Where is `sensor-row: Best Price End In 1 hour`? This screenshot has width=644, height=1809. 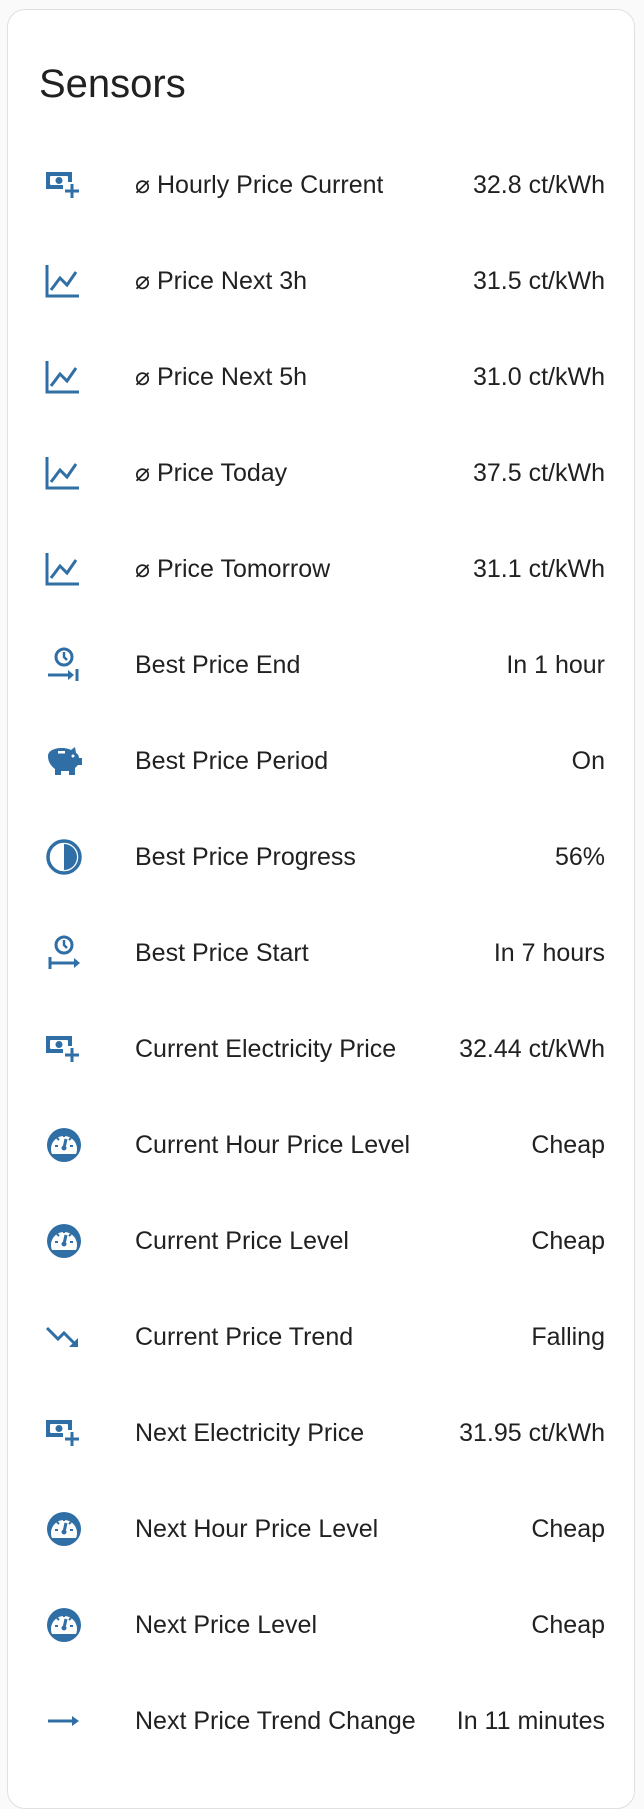 sensor-row: Best Price End In 1 hour is located at coordinates (322, 665).